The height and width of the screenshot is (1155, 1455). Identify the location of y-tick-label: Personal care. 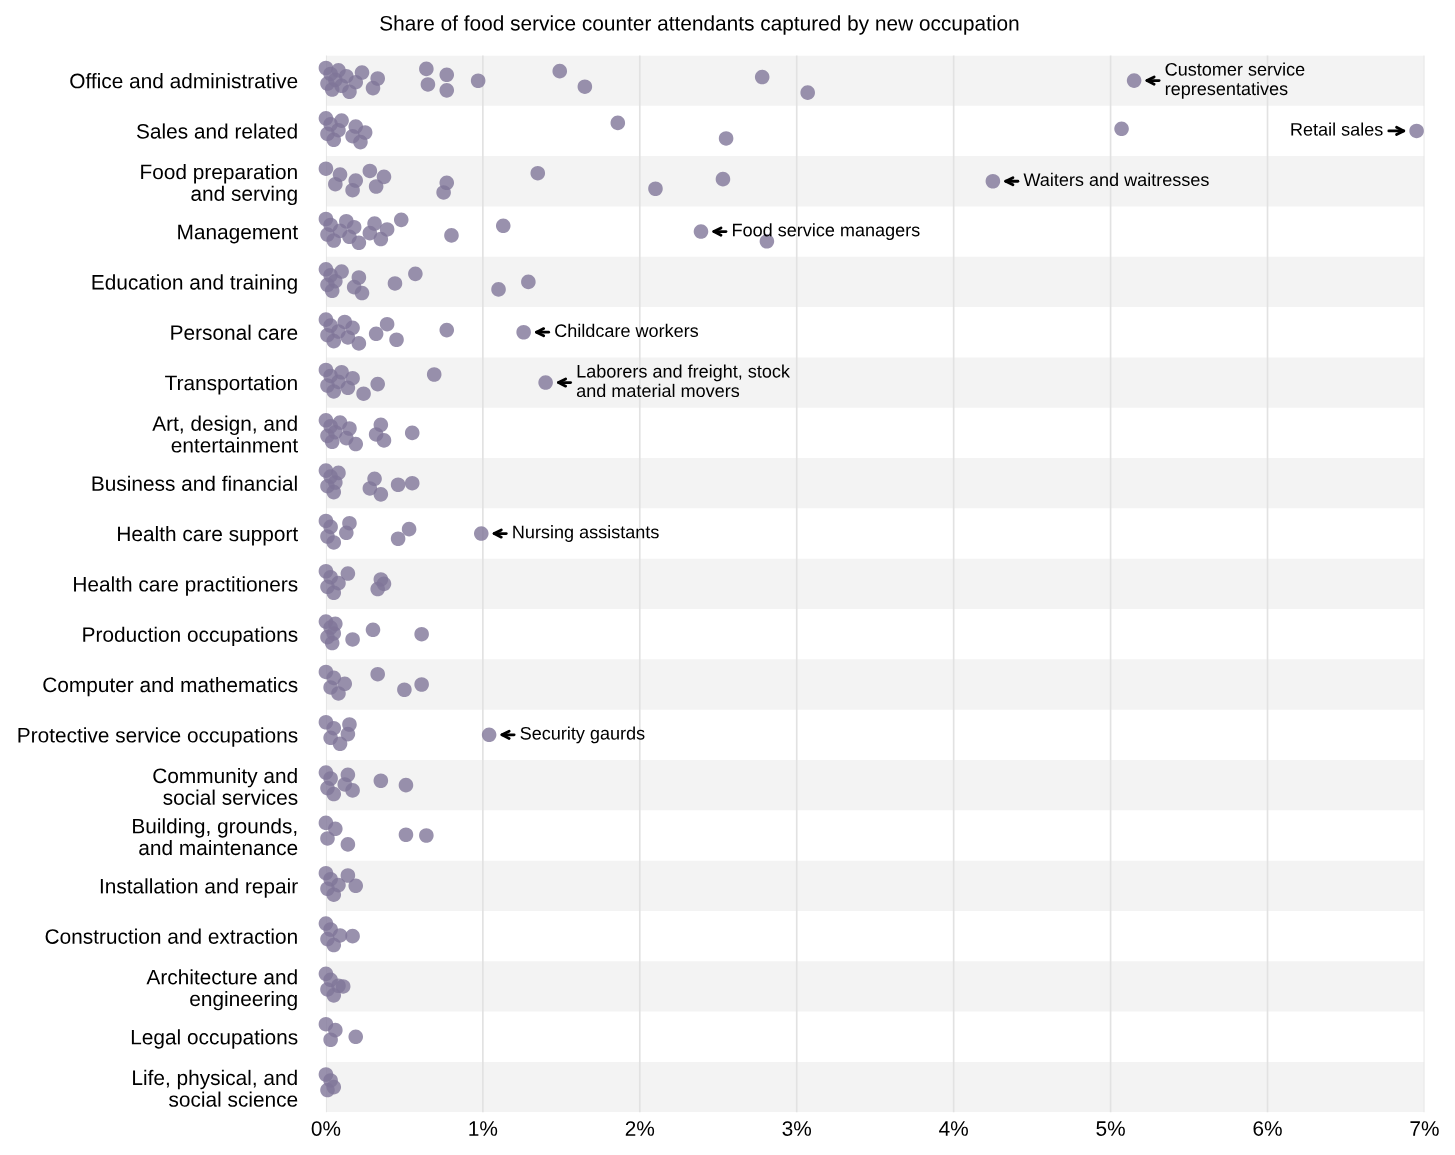
(234, 332).